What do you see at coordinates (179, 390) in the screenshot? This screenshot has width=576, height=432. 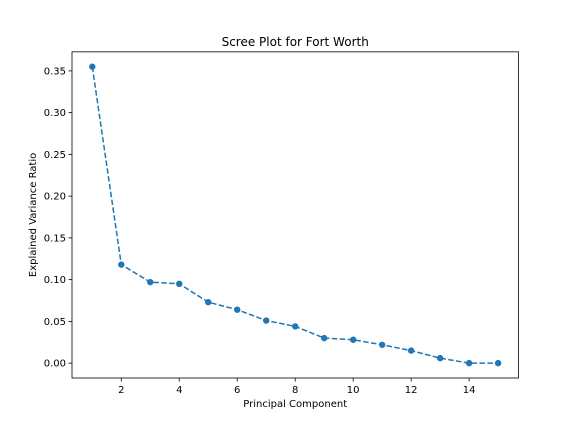 I see `x-tick-label: 4` at bounding box center [179, 390].